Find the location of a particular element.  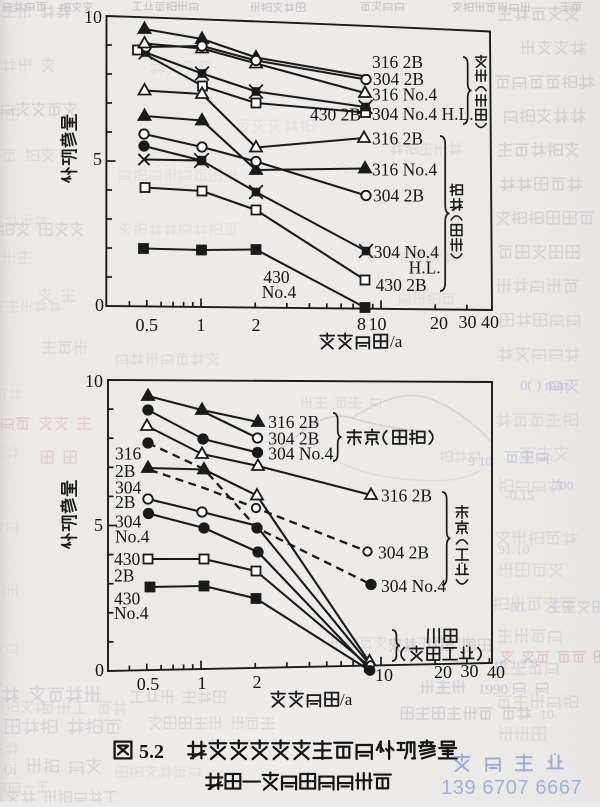

svg-text: -0.15 is located at coordinates (519, 496).